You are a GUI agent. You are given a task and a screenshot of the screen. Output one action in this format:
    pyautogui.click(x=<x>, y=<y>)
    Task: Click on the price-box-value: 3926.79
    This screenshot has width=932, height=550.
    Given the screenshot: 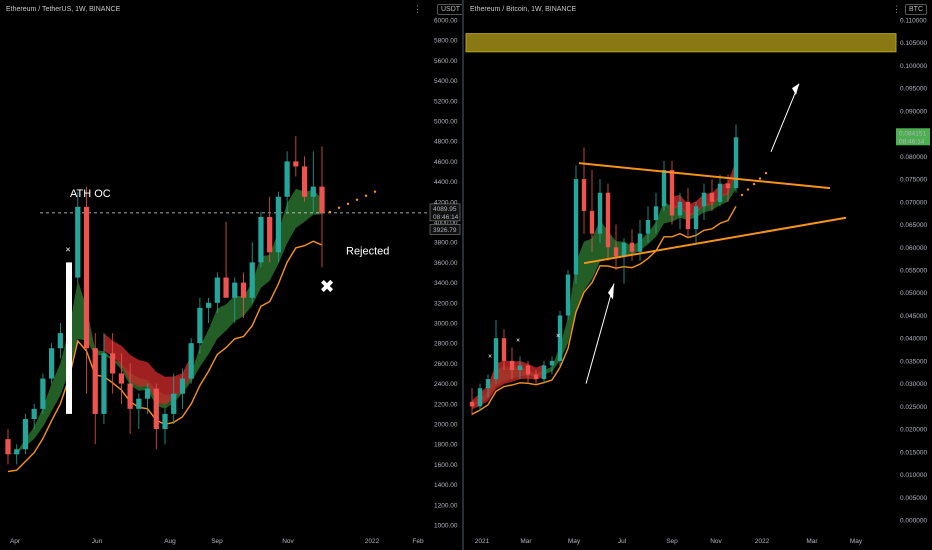 What is the action you would take?
    pyautogui.click(x=445, y=230)
    